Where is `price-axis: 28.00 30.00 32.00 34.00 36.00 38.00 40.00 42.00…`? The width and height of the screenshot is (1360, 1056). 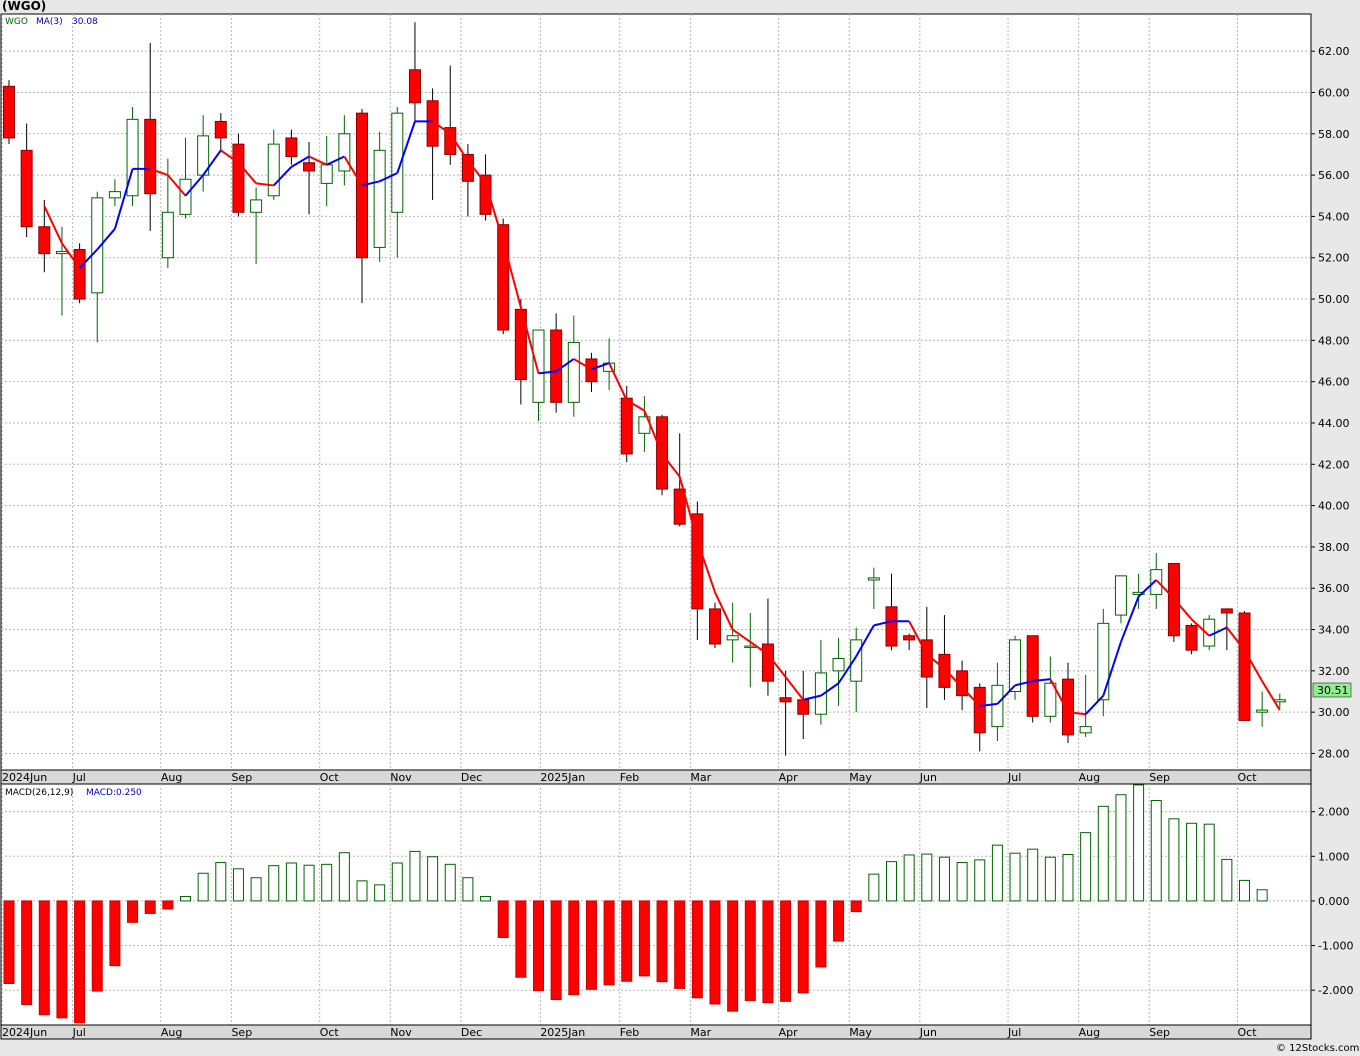
price-axis: 28.00 30.00 32.00 34.00 36.00 38.00 40.00 42.00… is located at coordinates (1330, 402).